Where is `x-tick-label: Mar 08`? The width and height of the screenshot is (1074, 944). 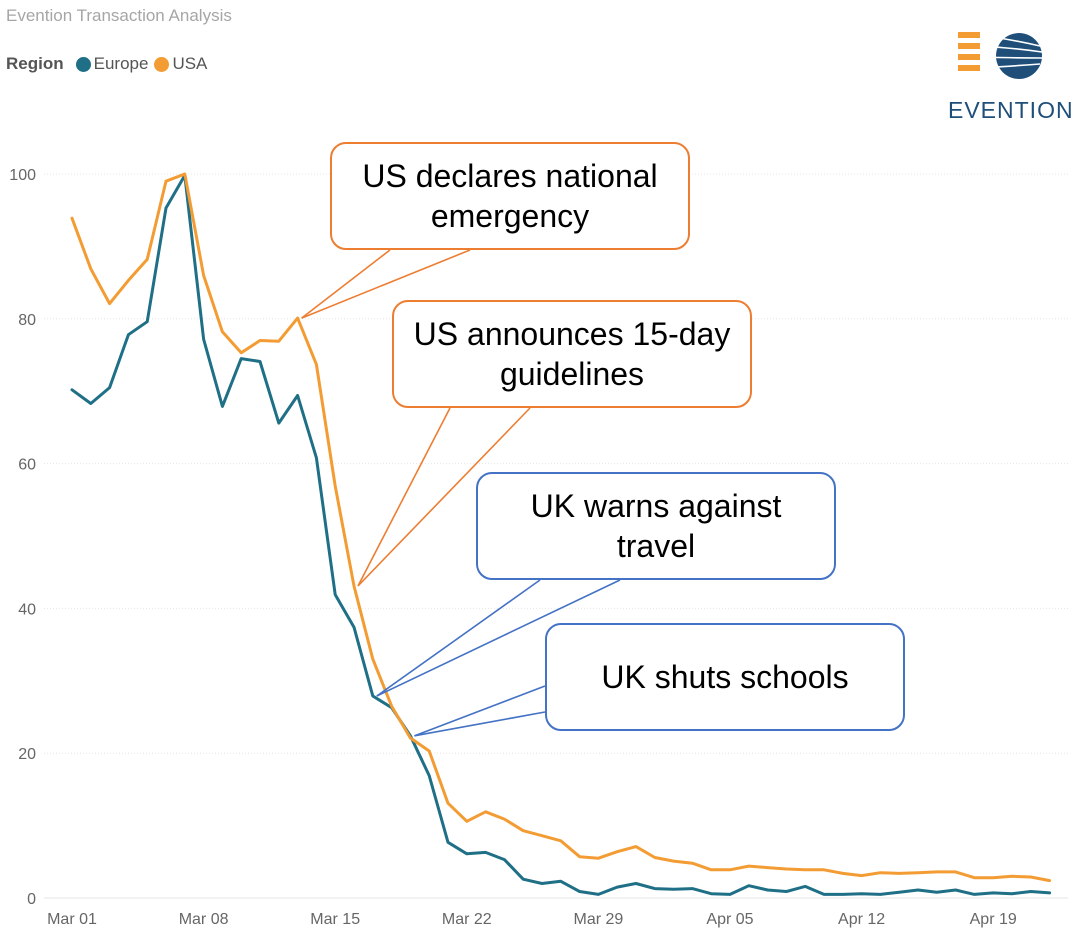 x-tick-label: Mar 08 is located at coordinates (204, 919).